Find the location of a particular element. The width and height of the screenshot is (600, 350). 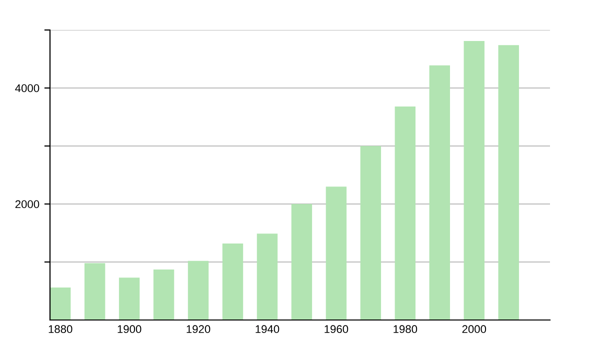

x-tick-label: 1880 is located at coordinates (60, 329).